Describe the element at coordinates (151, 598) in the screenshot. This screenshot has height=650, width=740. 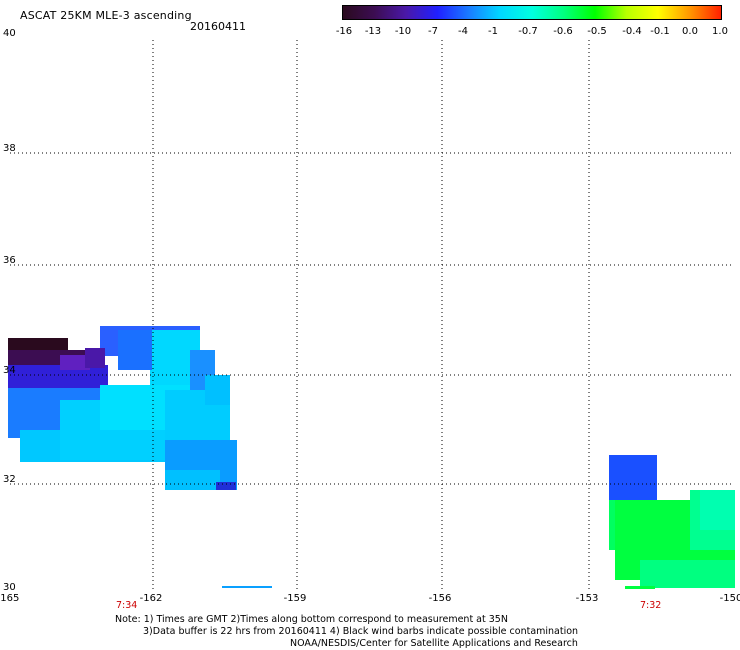
I see `lon-label: -162` at that location.